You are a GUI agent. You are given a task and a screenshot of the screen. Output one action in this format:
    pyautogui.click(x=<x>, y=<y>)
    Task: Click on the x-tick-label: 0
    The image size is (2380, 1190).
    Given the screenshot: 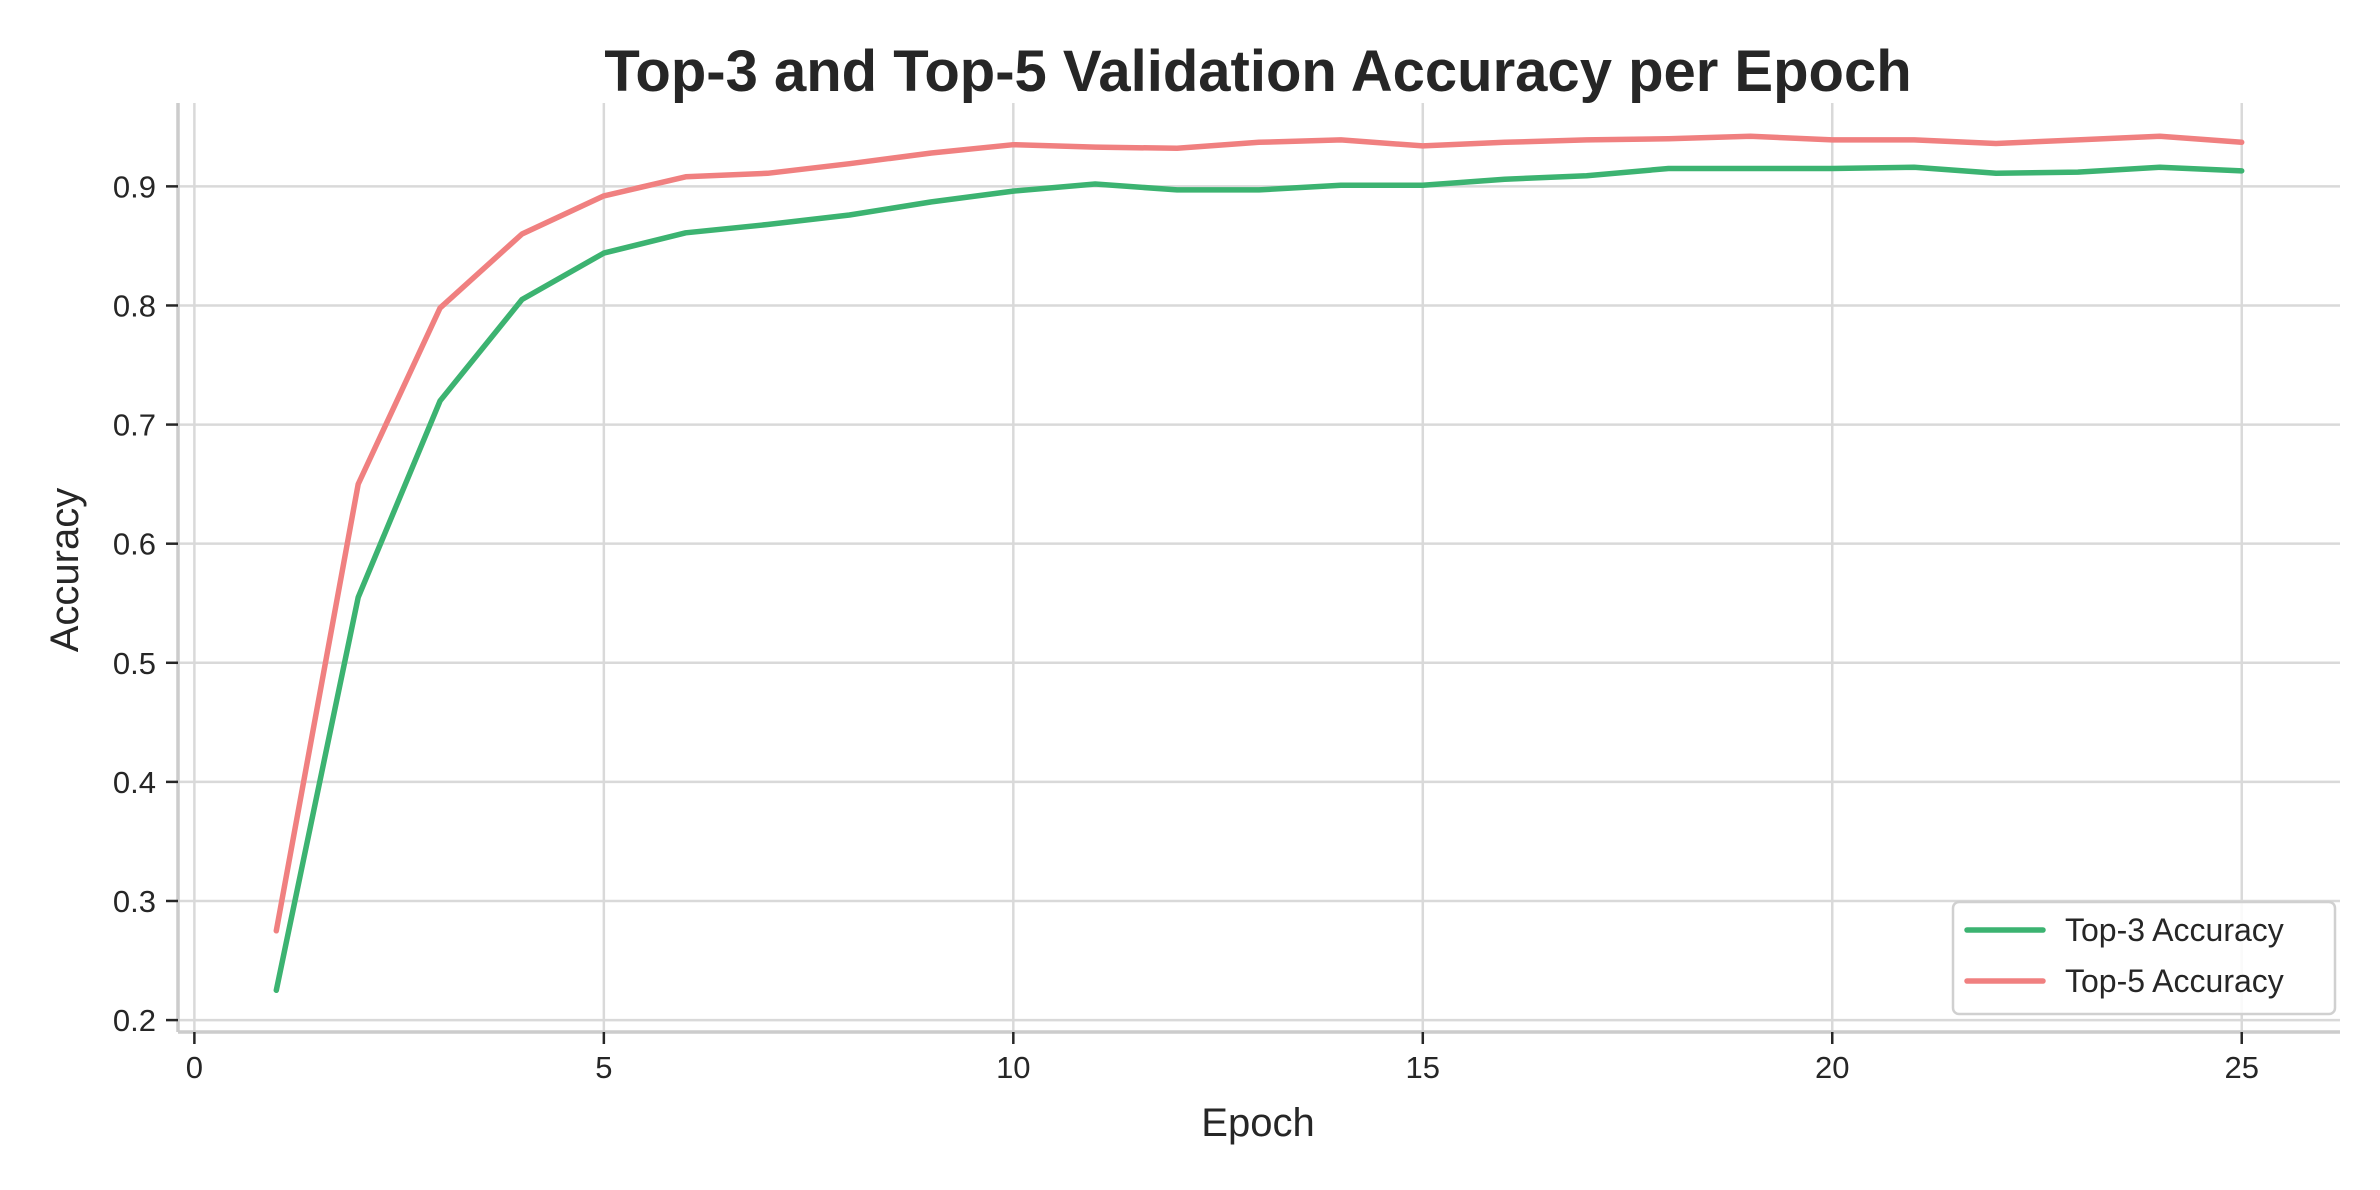 What is the action you would take?
    pyautogui.click(x=194, y=1067)
    